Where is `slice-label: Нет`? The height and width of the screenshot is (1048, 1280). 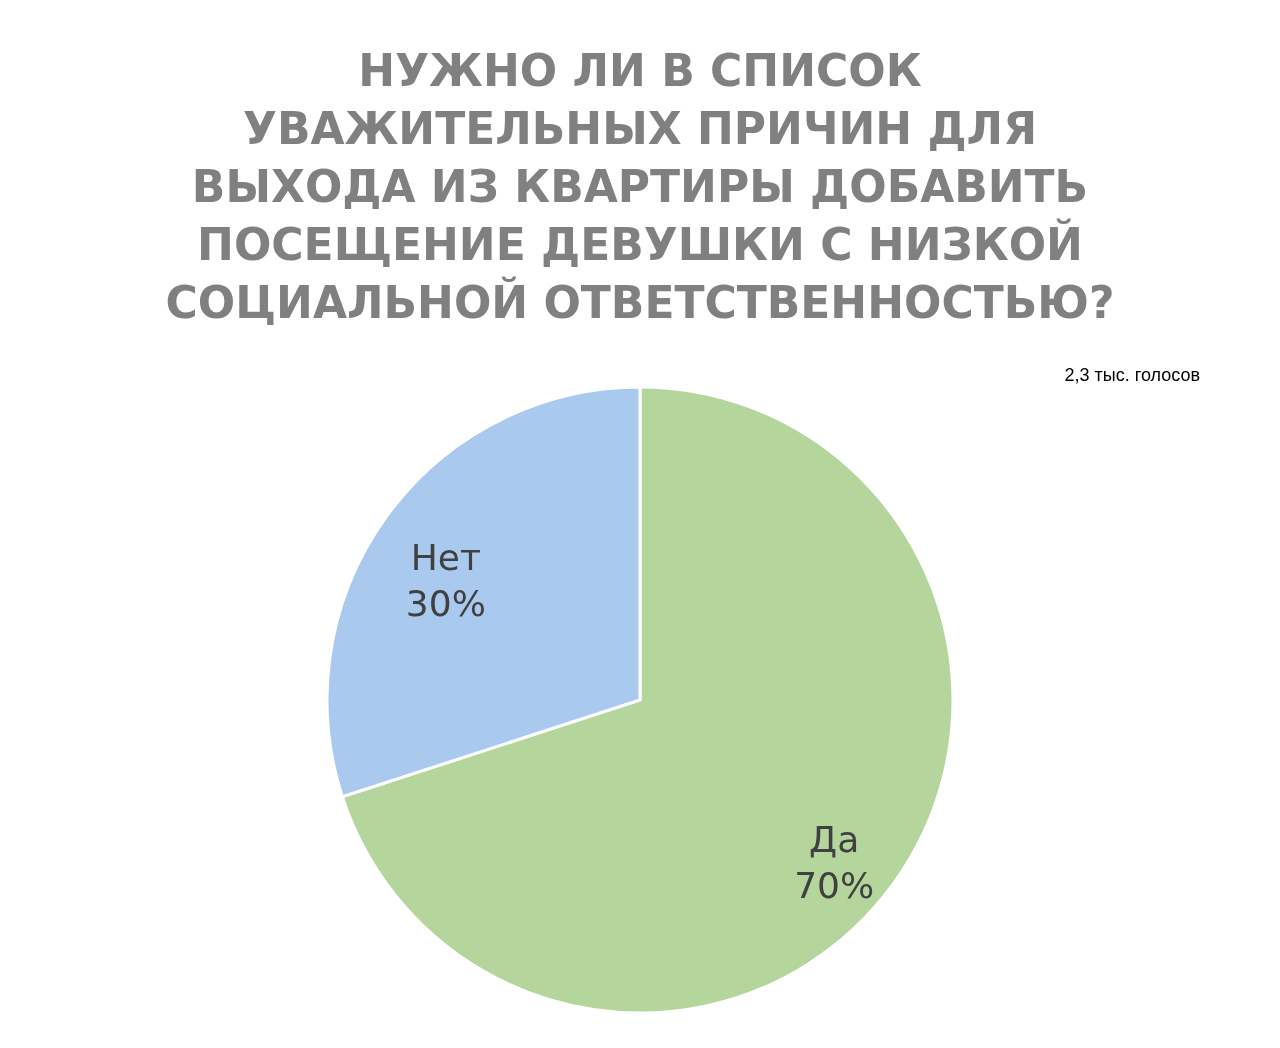
slice-label: Нет is located at coordinates (445, 557).